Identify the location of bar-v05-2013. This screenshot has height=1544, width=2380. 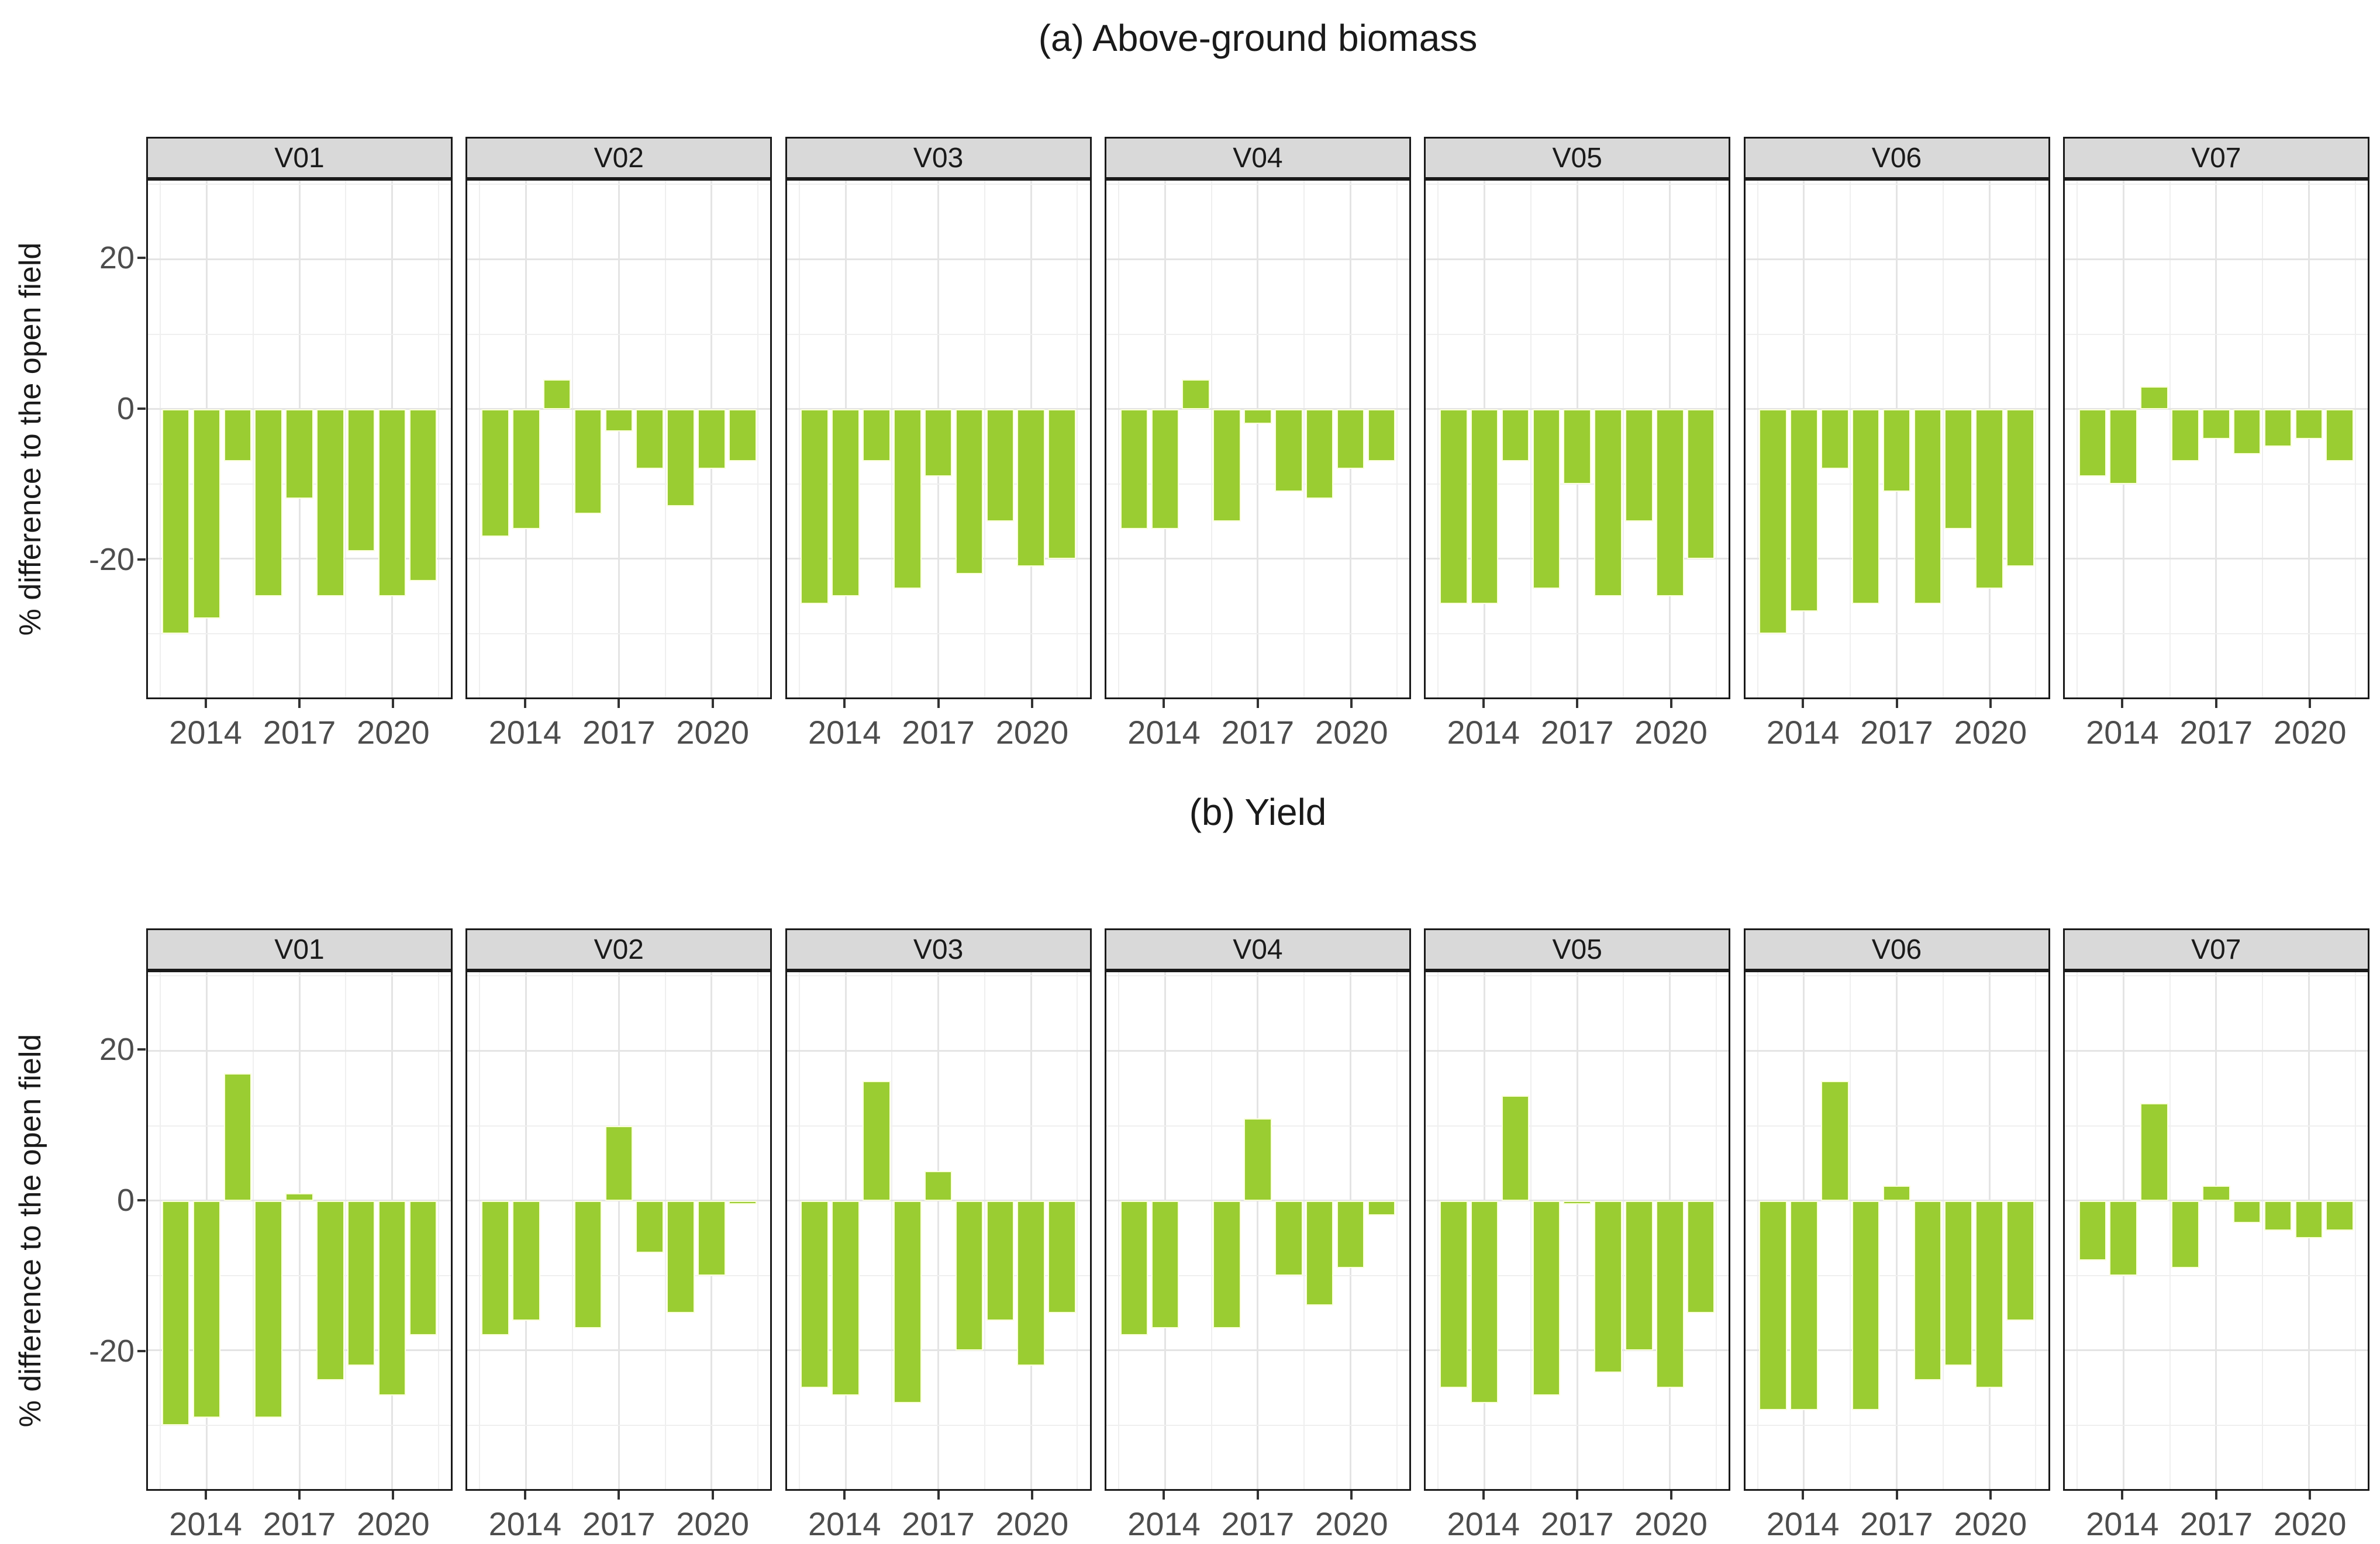
(1453, 1294).